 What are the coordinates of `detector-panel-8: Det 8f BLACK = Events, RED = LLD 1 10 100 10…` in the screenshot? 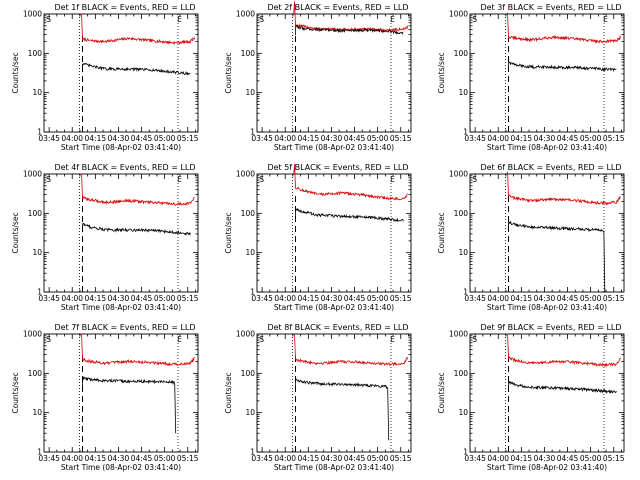 It's located at (319, 400).